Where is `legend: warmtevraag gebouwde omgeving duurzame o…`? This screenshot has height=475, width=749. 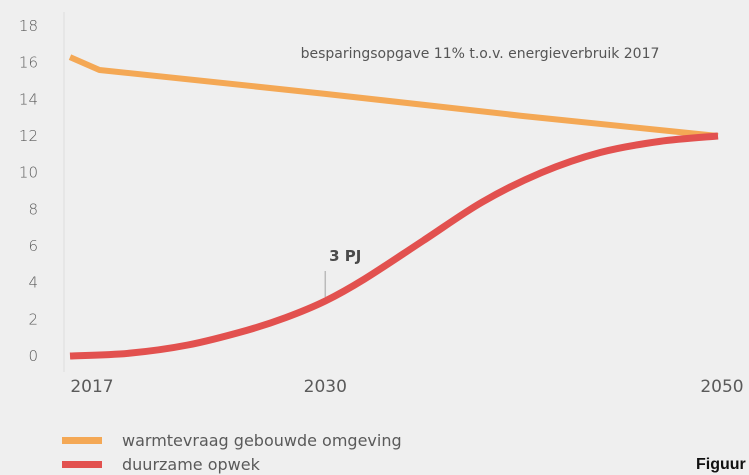 legend: warmtevraag gebouwde omgeving duurzame o… is located at coordinates (232, 451).